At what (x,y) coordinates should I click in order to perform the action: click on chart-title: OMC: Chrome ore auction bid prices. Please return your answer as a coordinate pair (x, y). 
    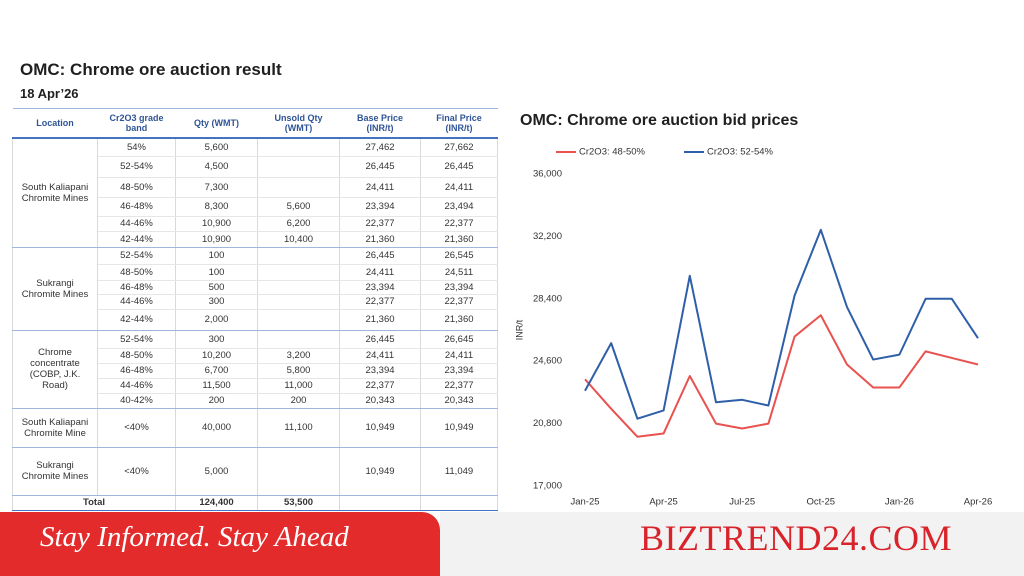
    Looking at the image, I should click on (659, 120).